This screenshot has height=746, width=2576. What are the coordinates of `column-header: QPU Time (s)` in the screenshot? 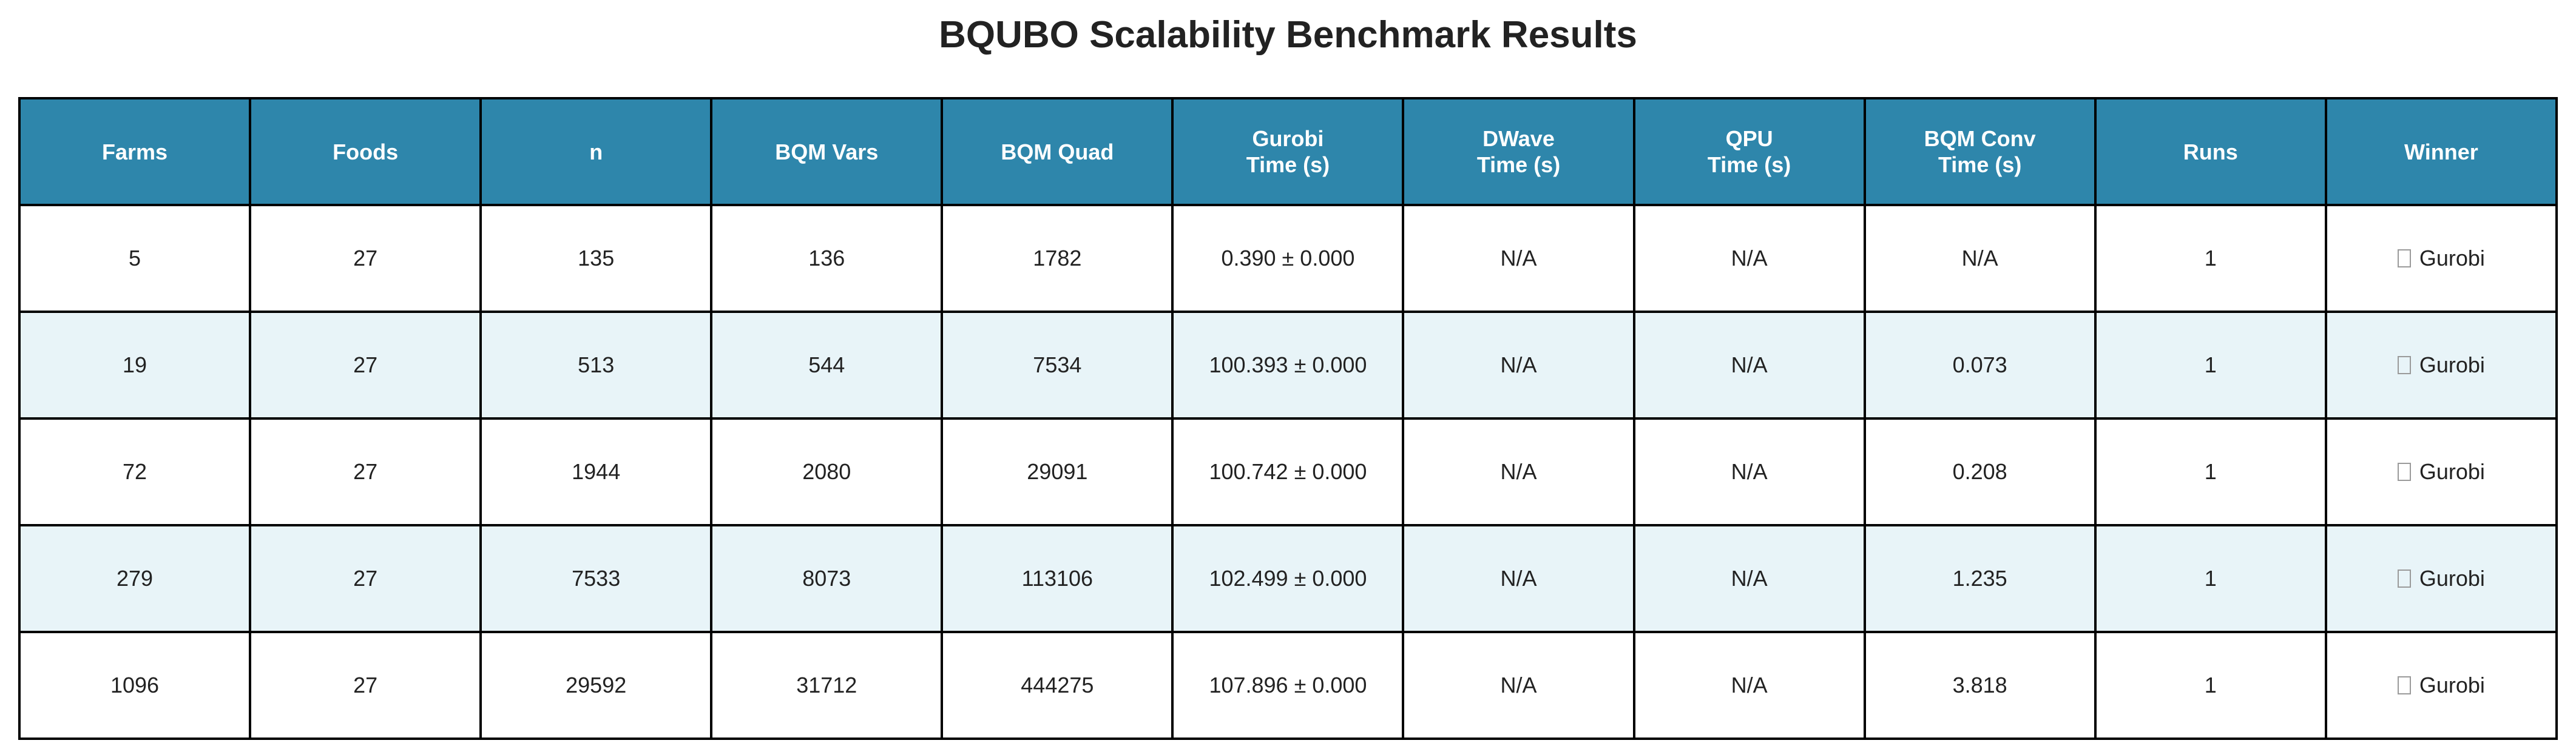 It's located at (1749, 151).